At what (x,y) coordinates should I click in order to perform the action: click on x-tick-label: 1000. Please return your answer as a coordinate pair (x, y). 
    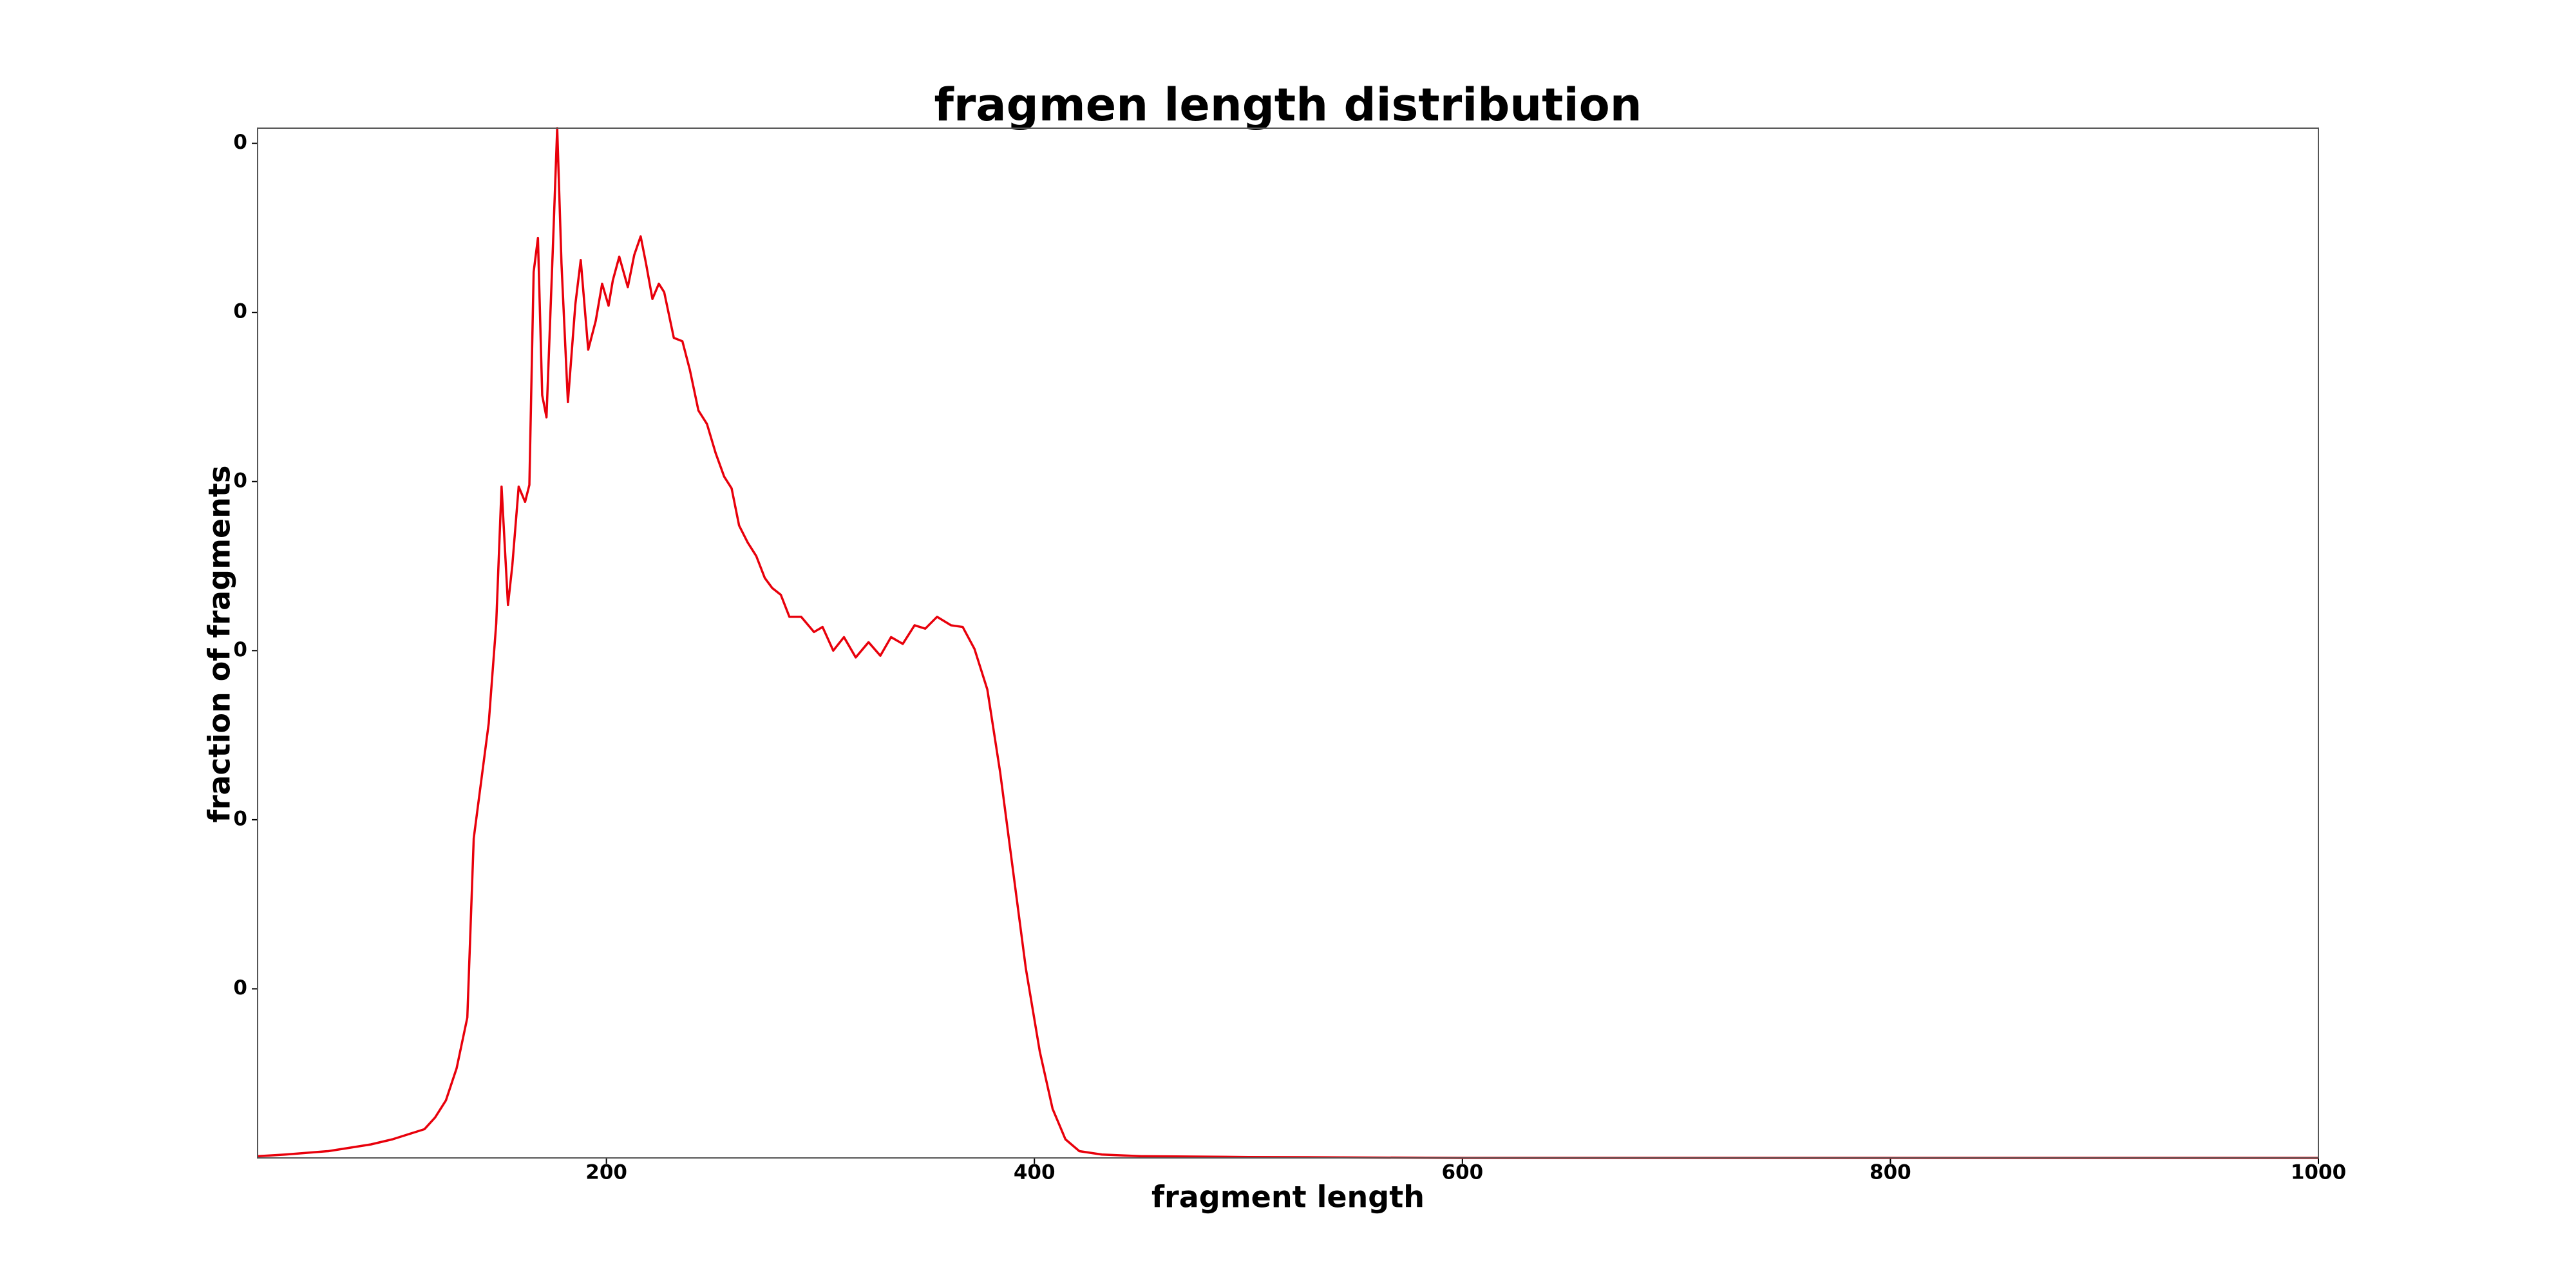
    Looking at the image, I should click on (2318, 1172).